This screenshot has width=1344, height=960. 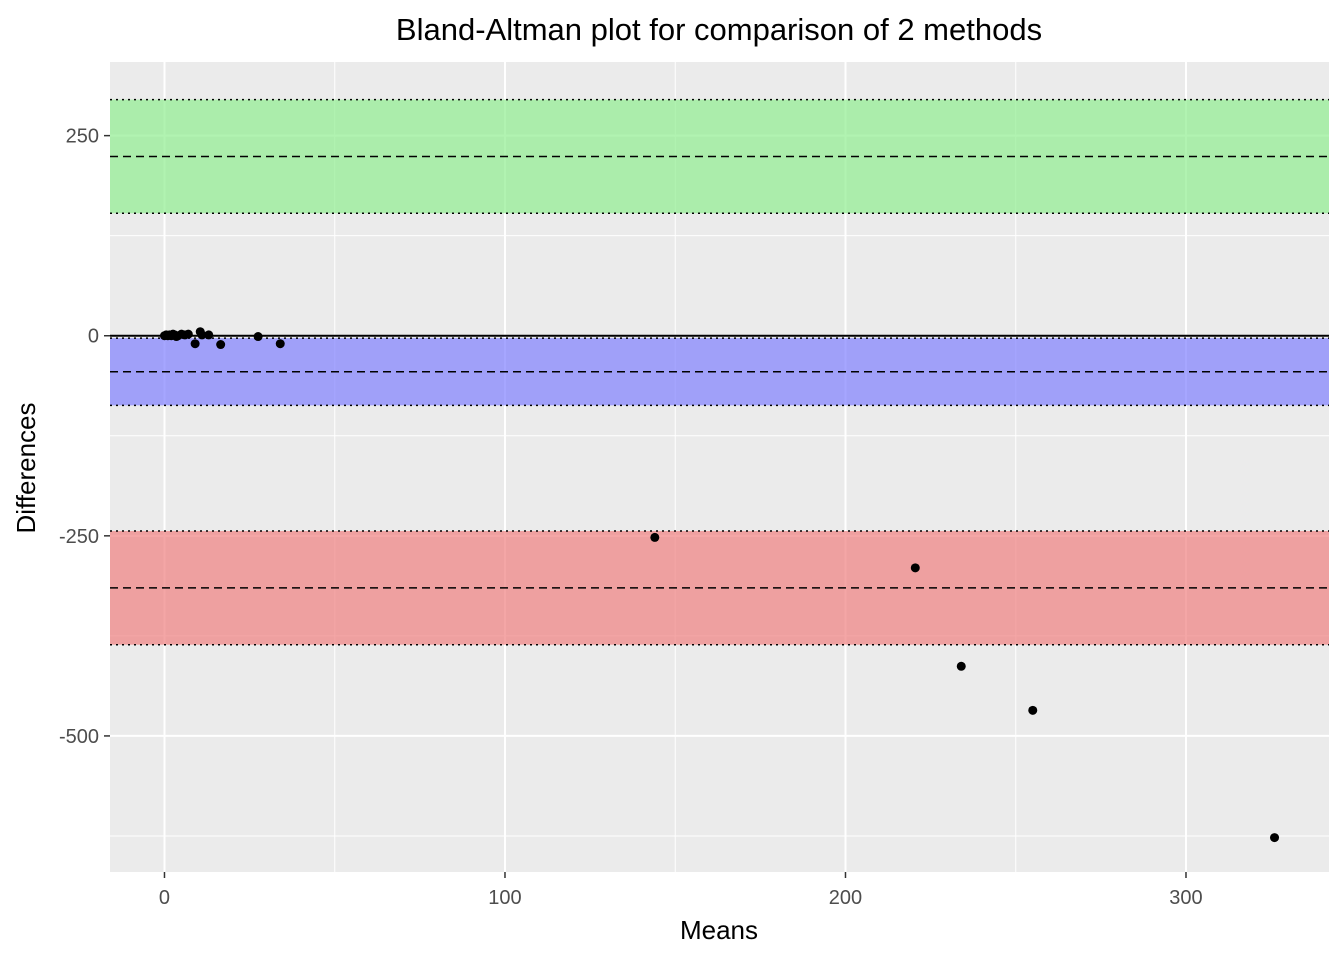 What do you see at coordinates (82, 137) in the screenshot?
I see `y-tick-label: 250` at bounding box center [82, 137].